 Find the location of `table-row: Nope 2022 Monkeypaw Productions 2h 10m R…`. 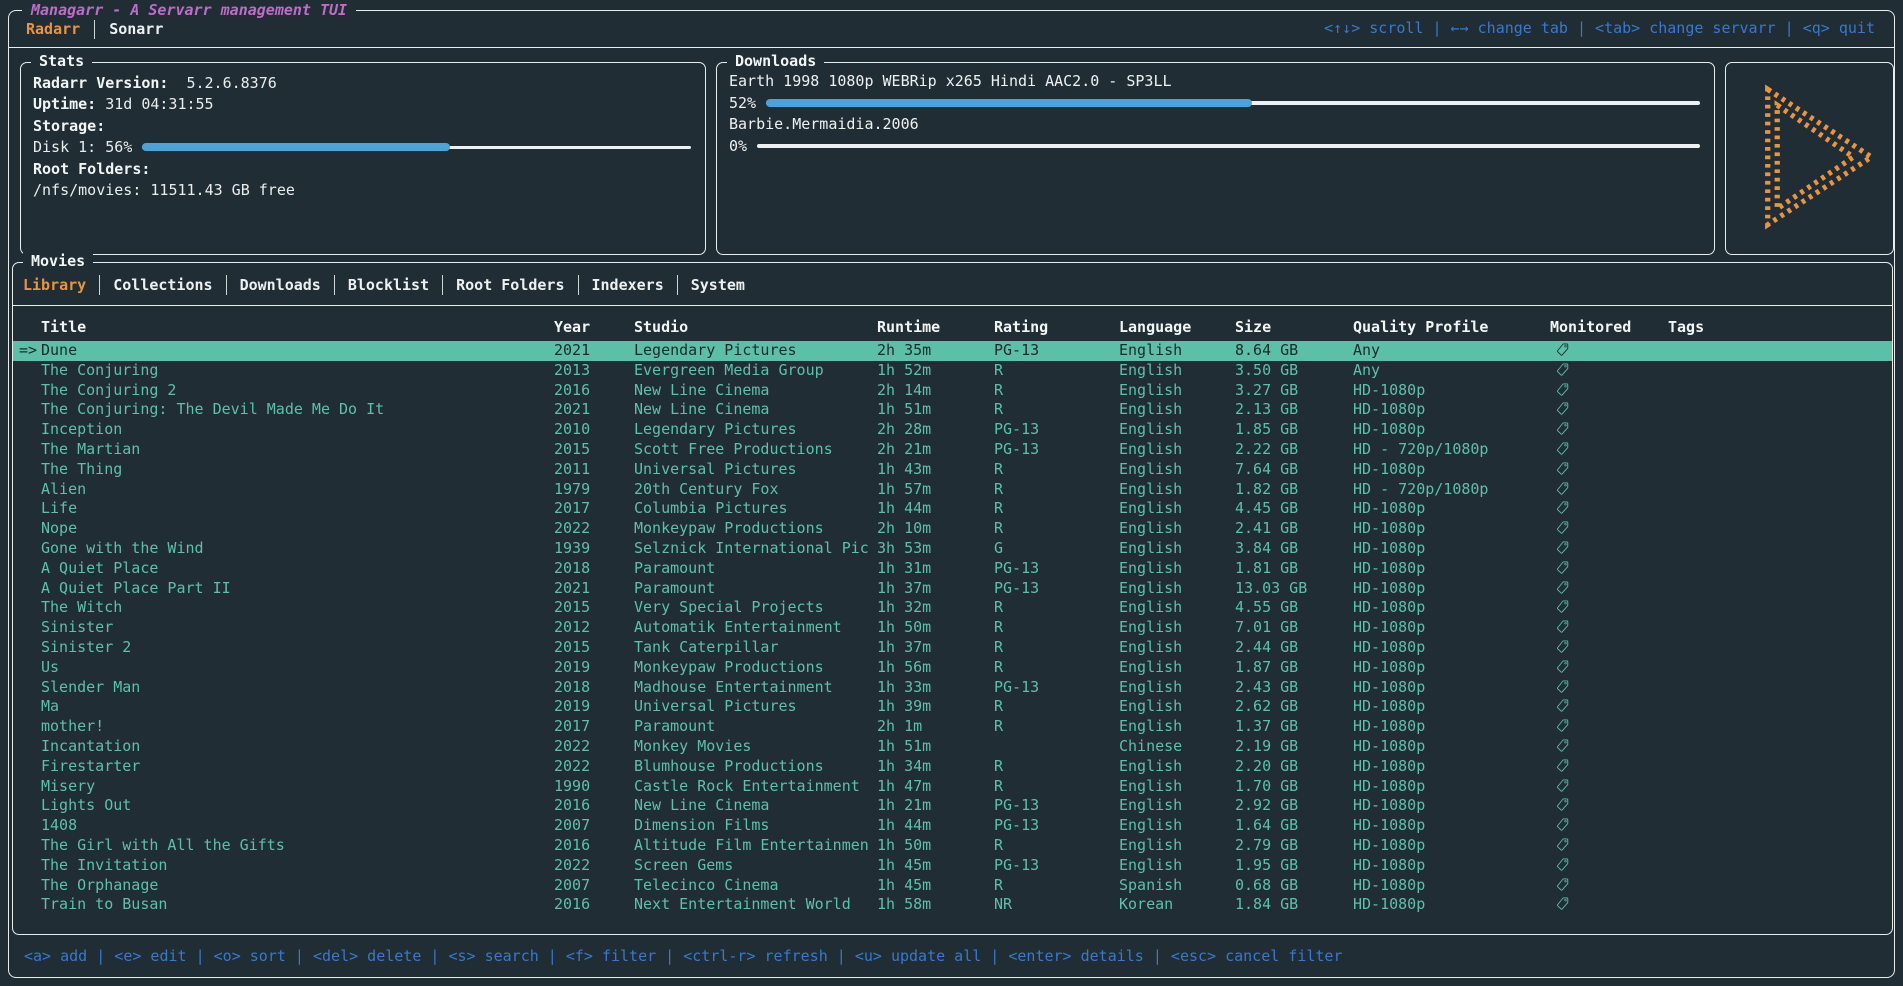

table-row: Nope 2022 Monkeypaw Productions 2h 10m R… is located at coordinates (952, 529).